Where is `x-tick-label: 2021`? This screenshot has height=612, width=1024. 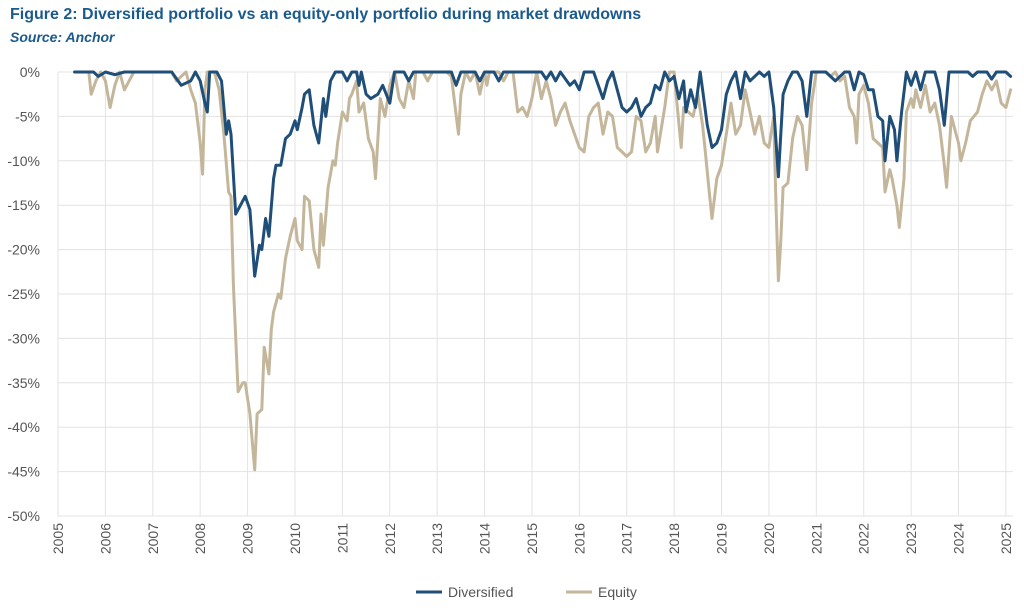
x-tick-label: 2021 is located at coordinates (816, 538).